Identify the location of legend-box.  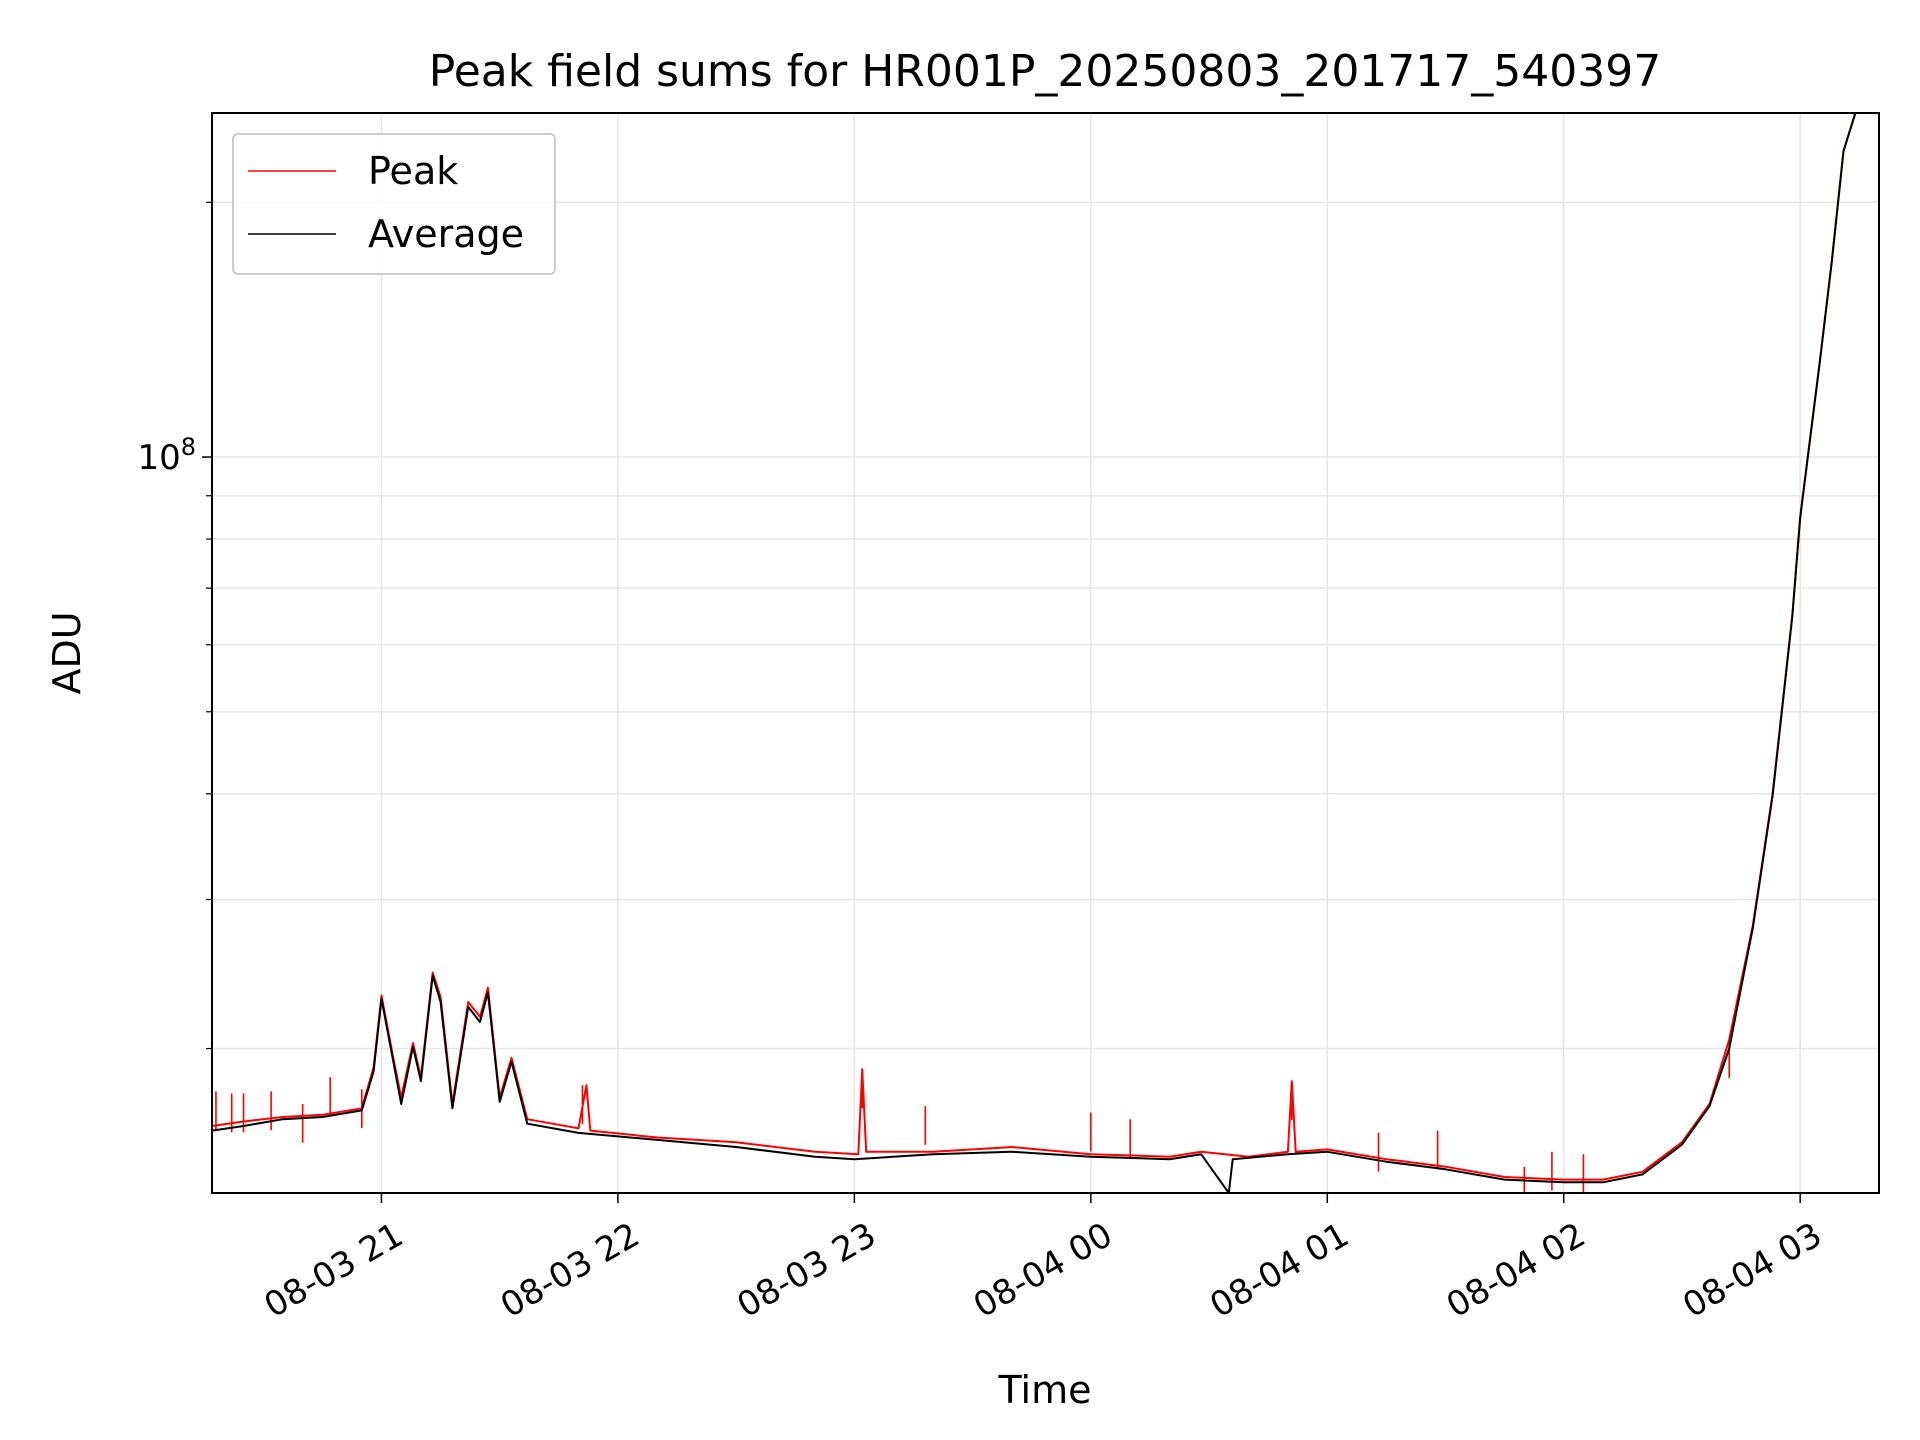
(394, 204).